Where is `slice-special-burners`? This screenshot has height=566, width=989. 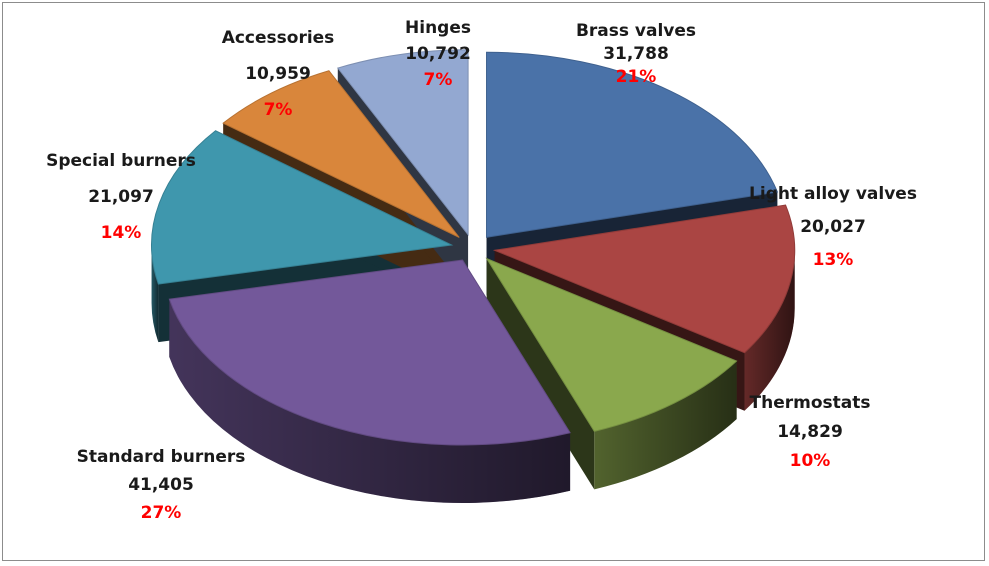 slice-special-burners is located at coordinates (302, 207).